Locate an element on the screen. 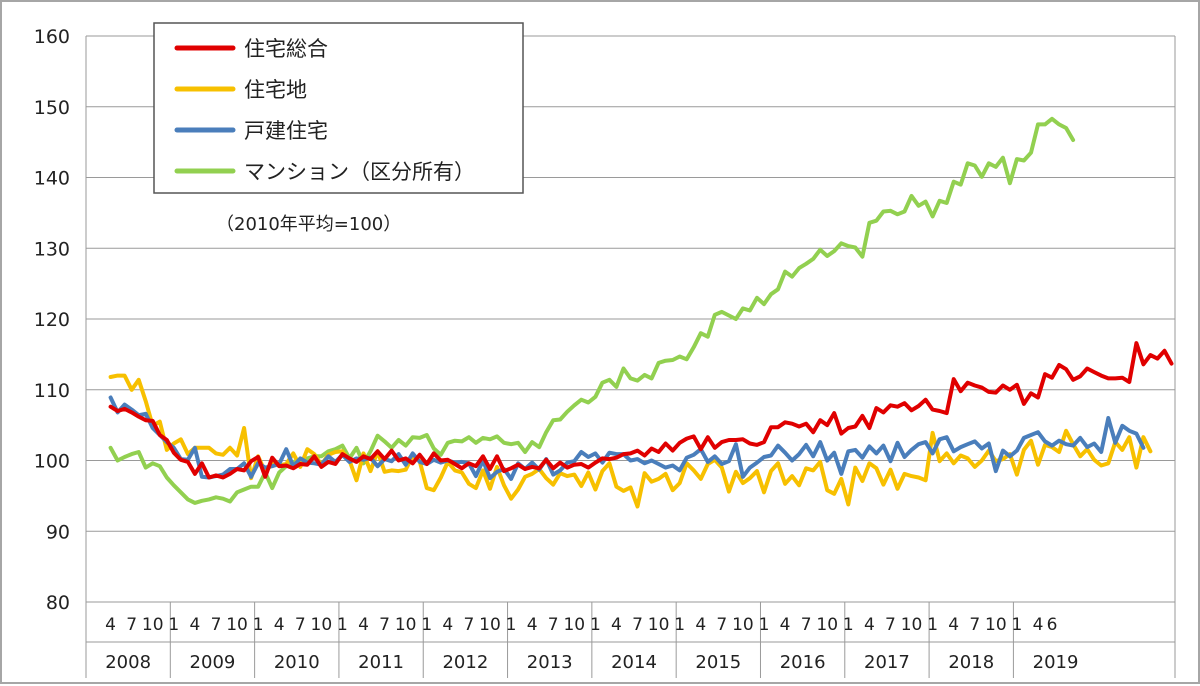 The width and height of the screenshot is (1200, 686). x-year-label: 2014 is located at coordinates (634, 662).